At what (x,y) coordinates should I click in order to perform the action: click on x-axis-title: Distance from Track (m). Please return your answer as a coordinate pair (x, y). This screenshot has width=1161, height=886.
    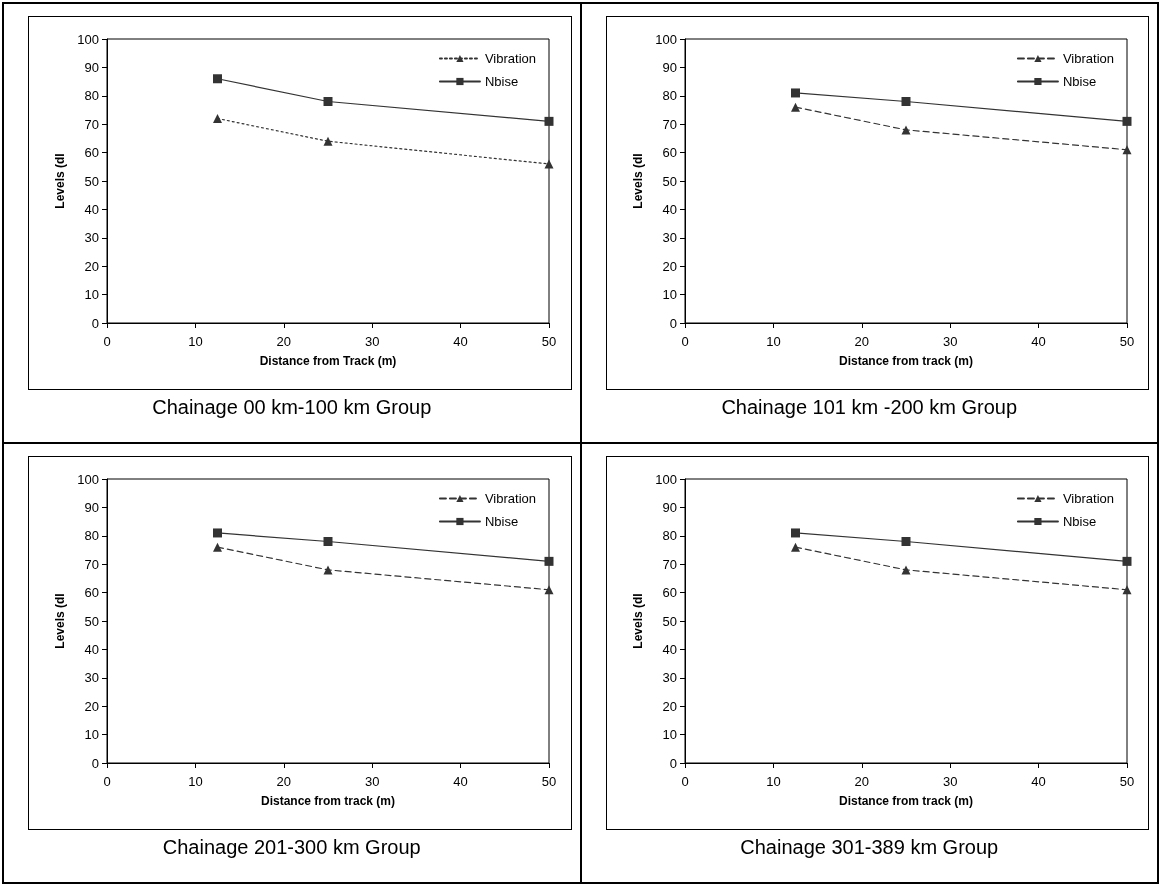
    Looking at the image, I should click on (328, 361).